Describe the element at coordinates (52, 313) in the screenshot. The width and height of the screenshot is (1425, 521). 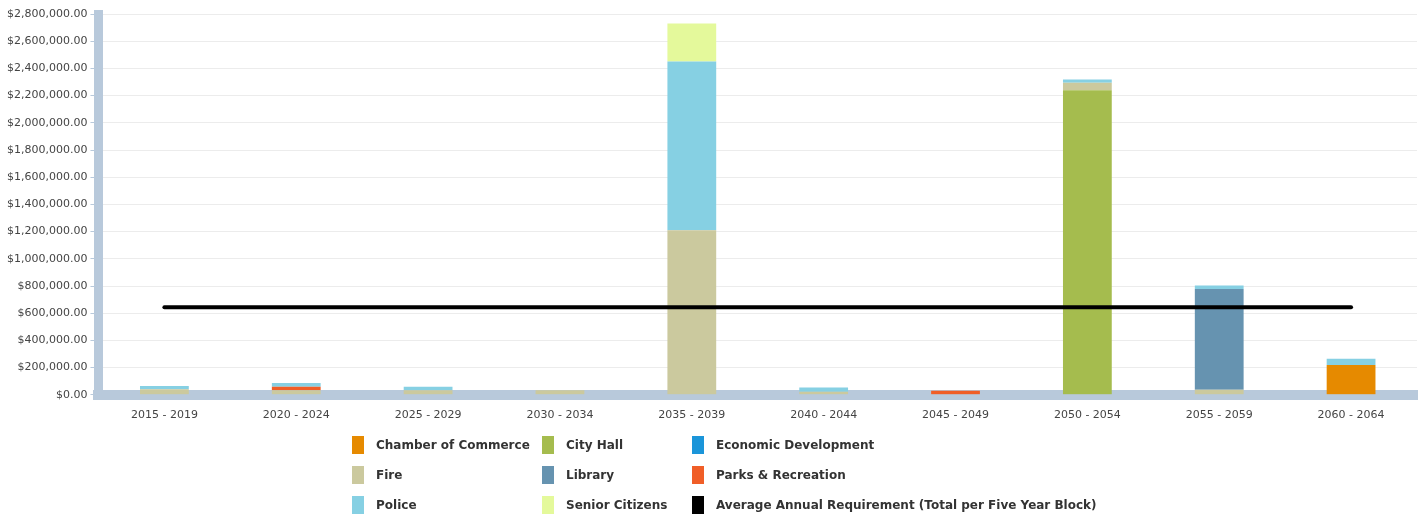
I see `y-tick-label: $600,000.00` at that location.